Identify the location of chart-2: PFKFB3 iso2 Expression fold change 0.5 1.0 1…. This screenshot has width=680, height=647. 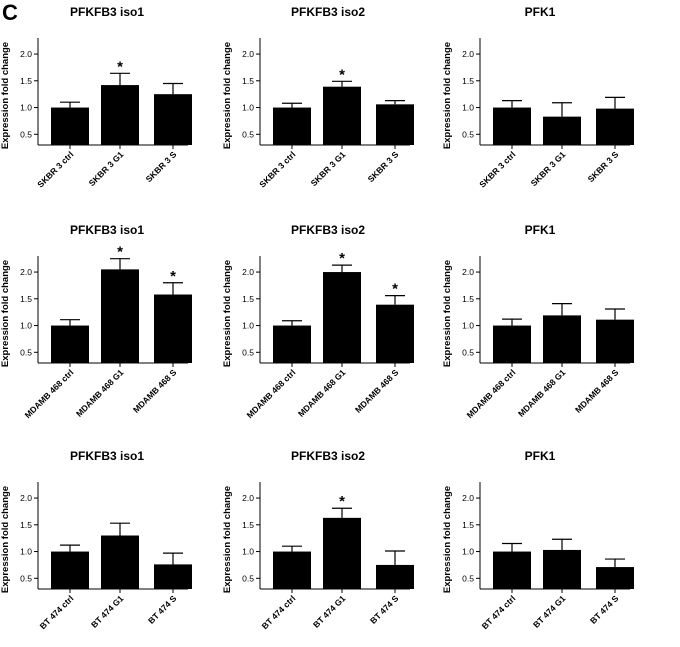
(318, 97).